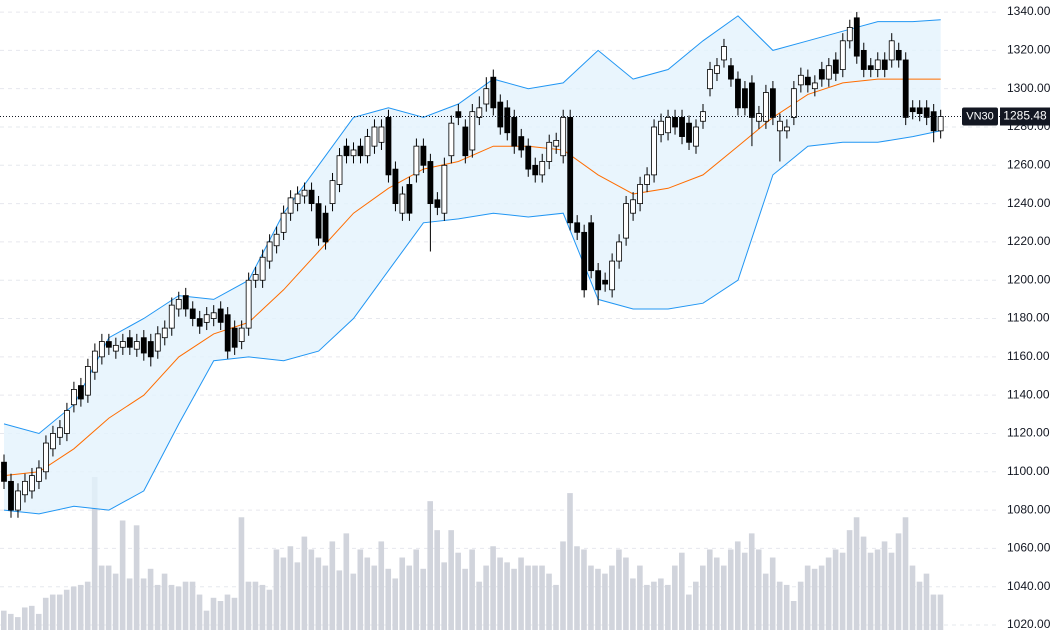  Describe the element at coordinates (1028, 548) in the screenshot. I see `y-tick-label: 1060.00` at that location.